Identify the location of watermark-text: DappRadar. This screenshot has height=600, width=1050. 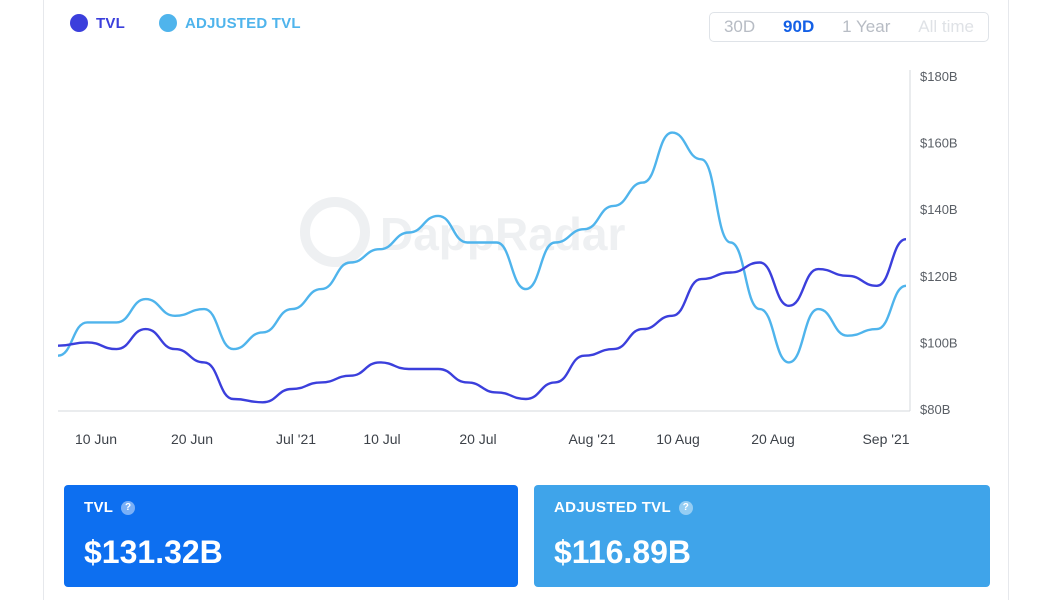
(502, 234).